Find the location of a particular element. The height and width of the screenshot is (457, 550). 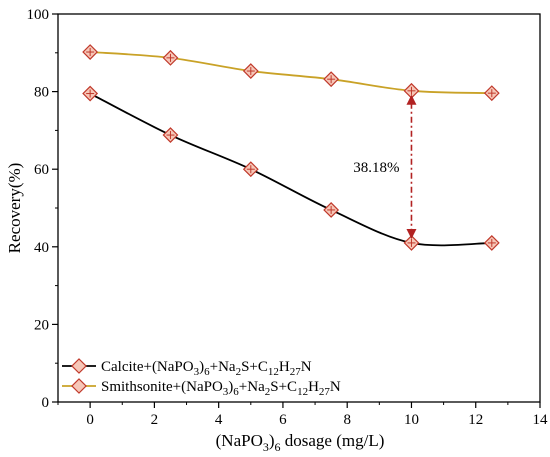

annotation-arrowhead-down is located at coordinates (411, 234).